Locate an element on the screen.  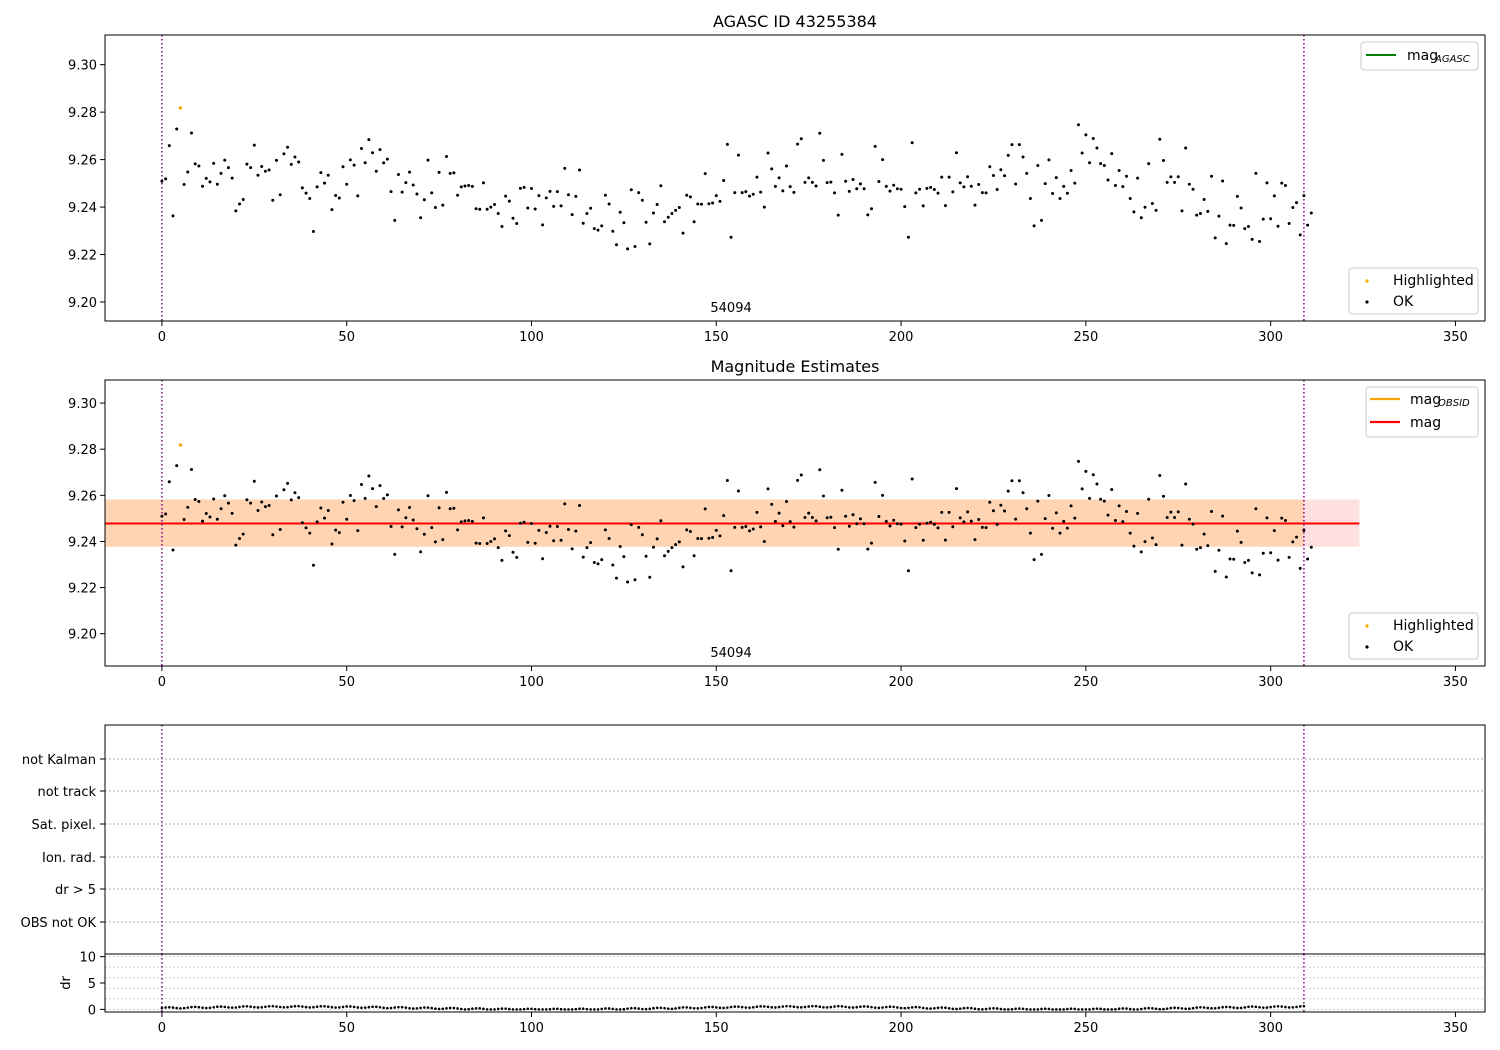
dr-xtick-label-350: 350 is located at coordinates (1455, 1028).